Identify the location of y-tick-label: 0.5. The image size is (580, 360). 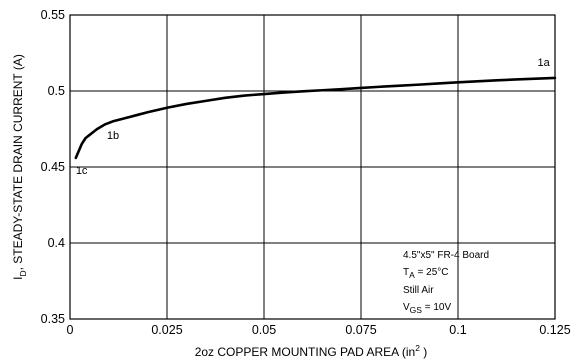
(56, 91).